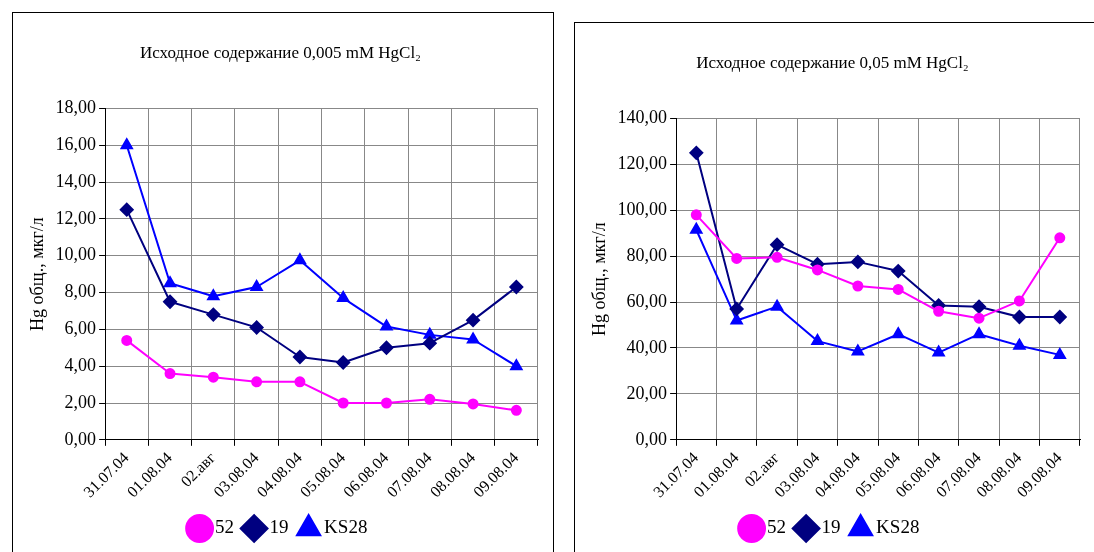  What do you see at coordinates (832, 62) in the screenshot?
I see `chart-title: Исходное содержание 0,05 mM HgCl₂` at bounding box center [832, 62].